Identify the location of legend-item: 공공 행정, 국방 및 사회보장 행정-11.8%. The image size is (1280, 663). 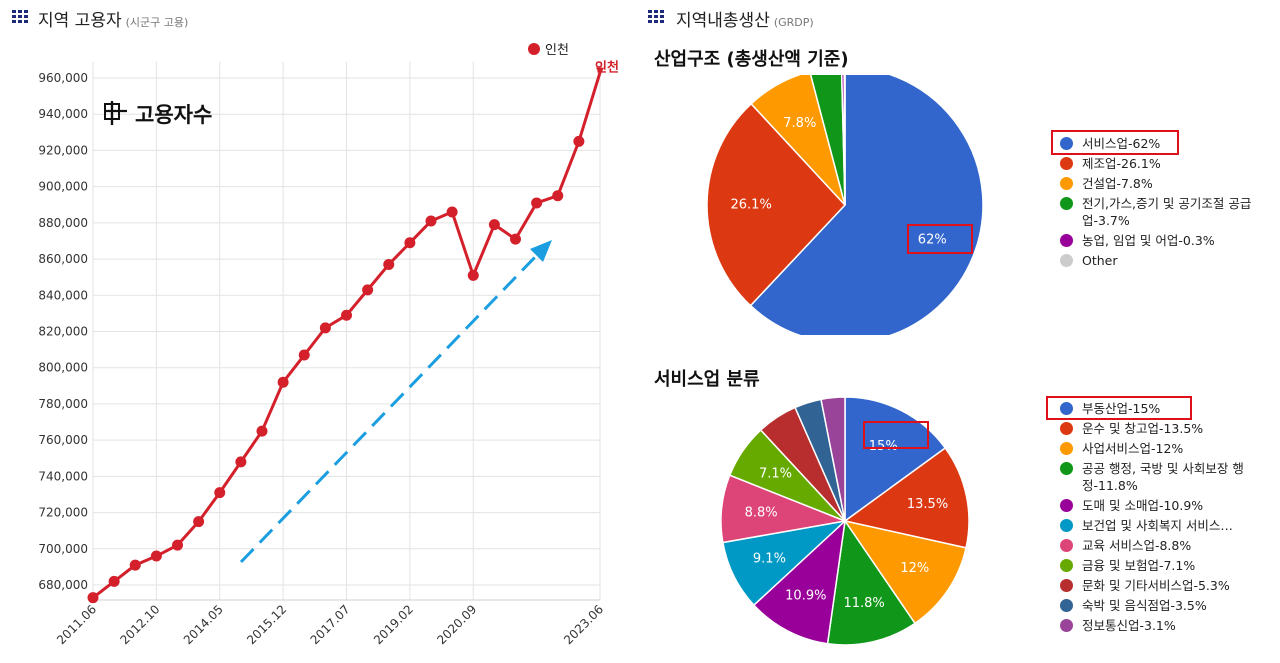
(1156, 477).